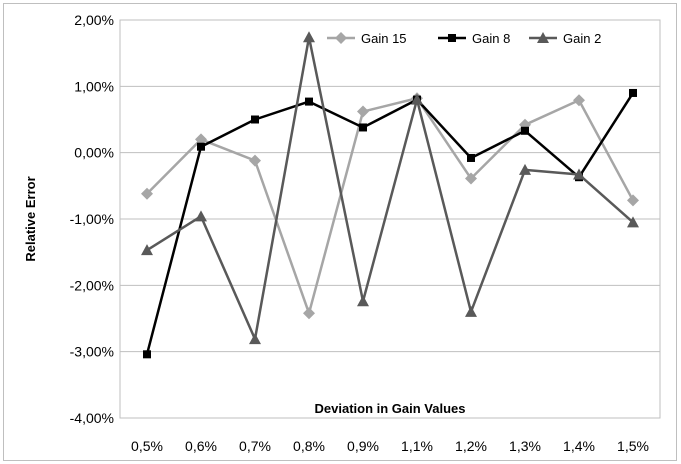  What do you see at coordinates (92, 285) in the screenshot?
I see `y-tick-label: -2,00%` at bounding box center [92, 285].